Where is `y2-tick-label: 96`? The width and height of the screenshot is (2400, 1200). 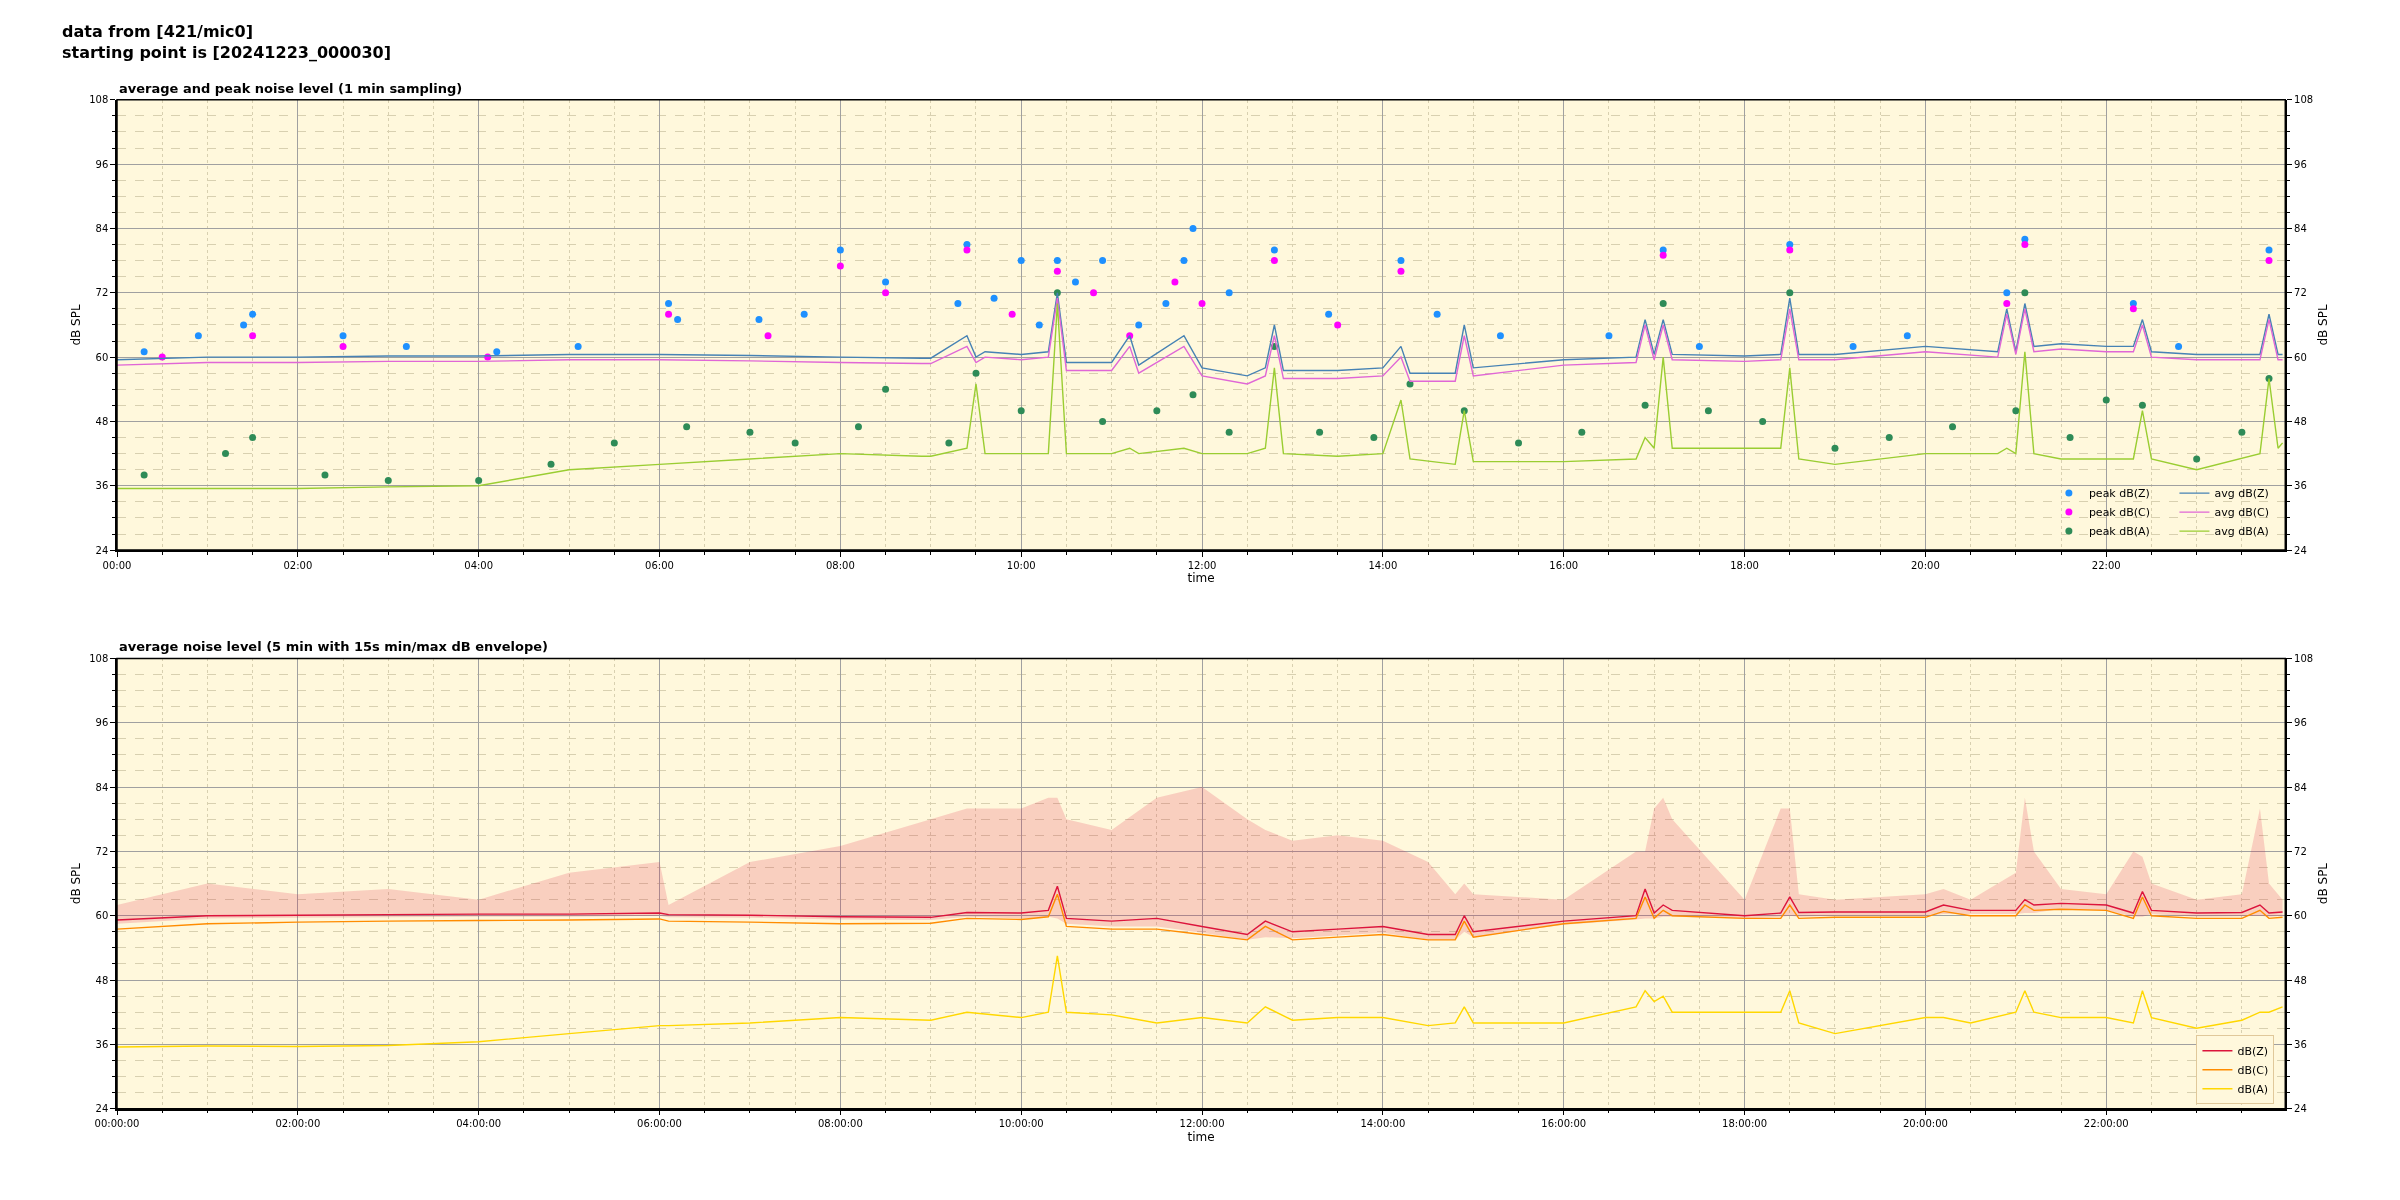 y2-tick-label: 96 is located at coordinates (2300, 164).